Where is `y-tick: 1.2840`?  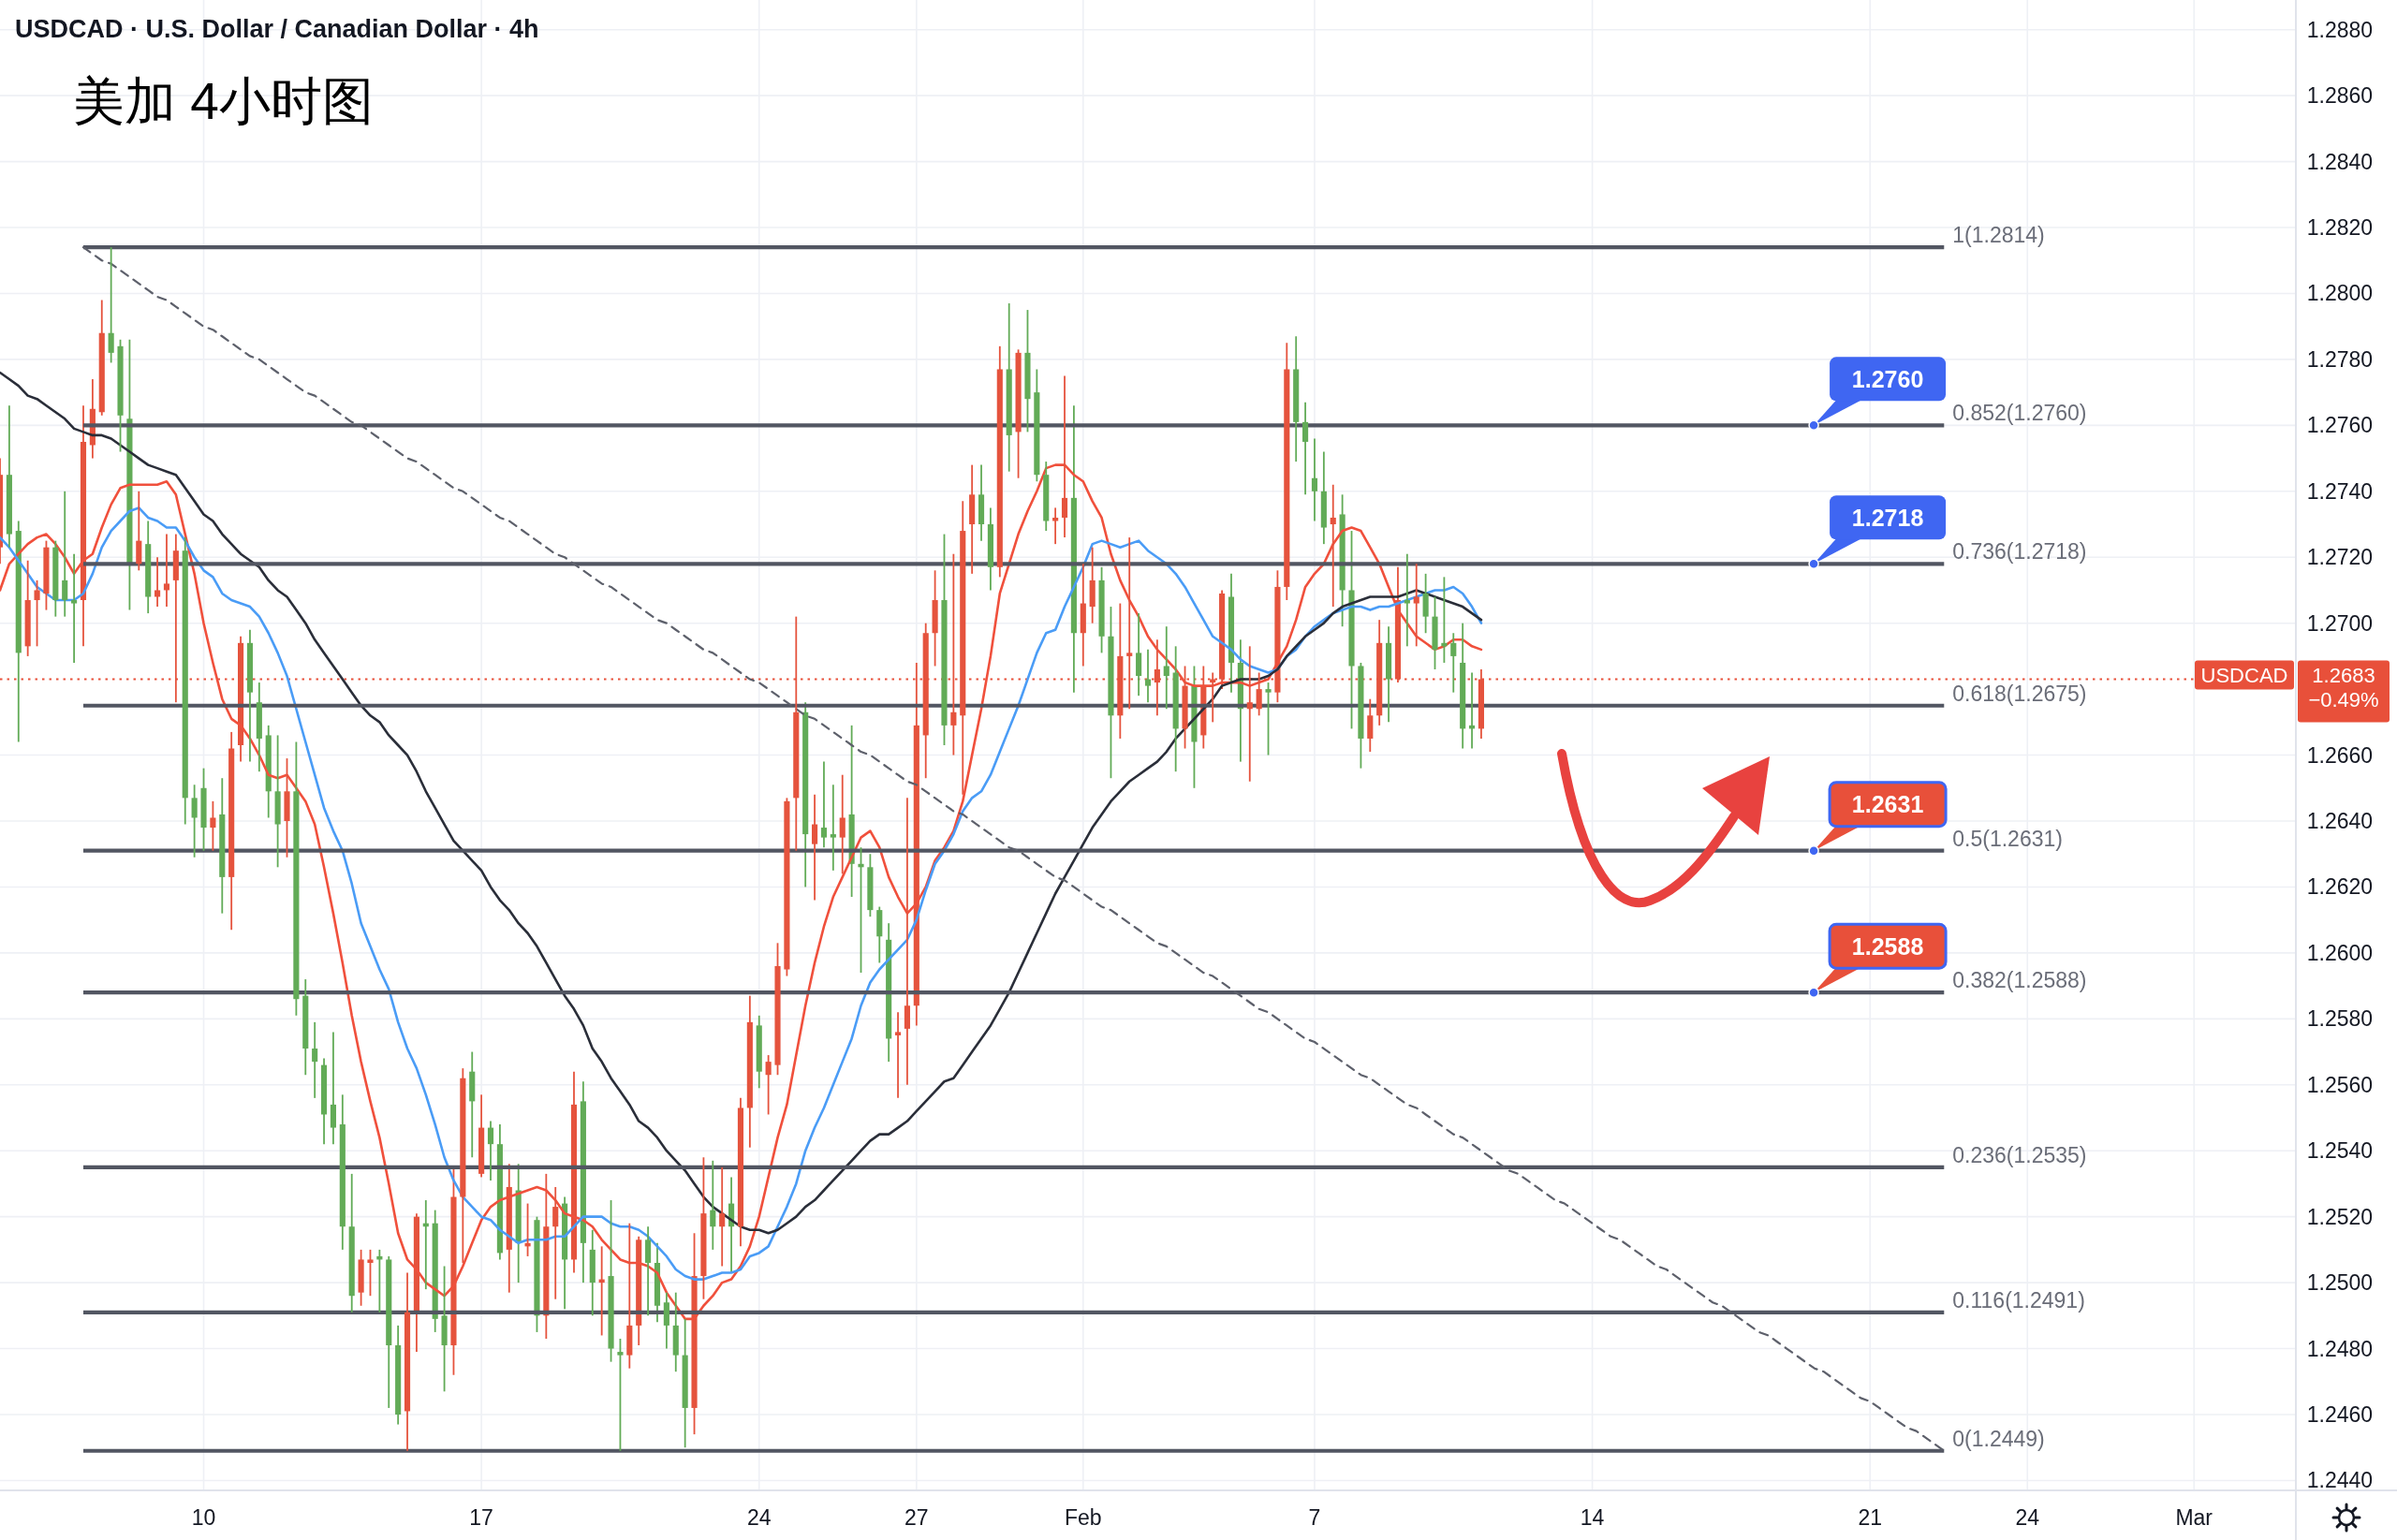 y-tick: 1.2840 is located at coordinates (2340, 161).